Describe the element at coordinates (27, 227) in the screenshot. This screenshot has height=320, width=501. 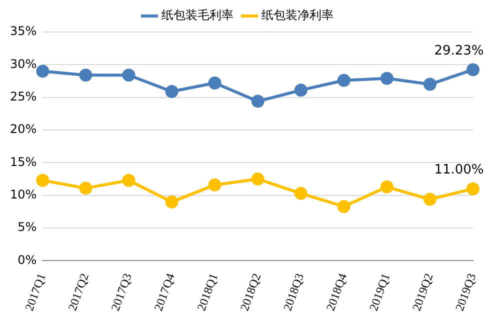
I see `y-tick-label: 5%` at that location.